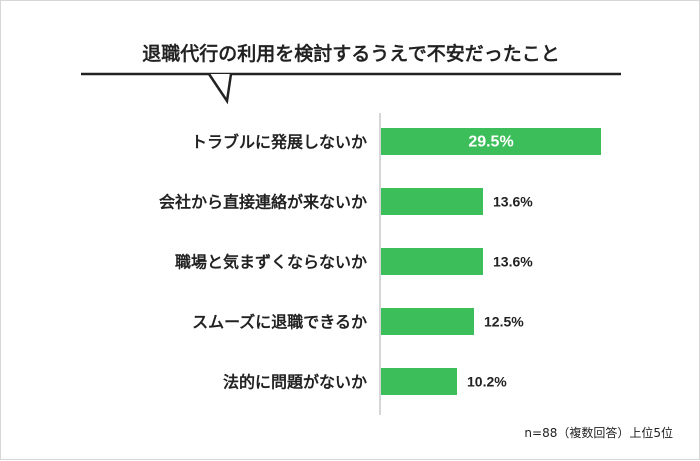 The width and height of the screenshot is (700, 461). I want to click on value-label: 29.5%, so click(490, 142).